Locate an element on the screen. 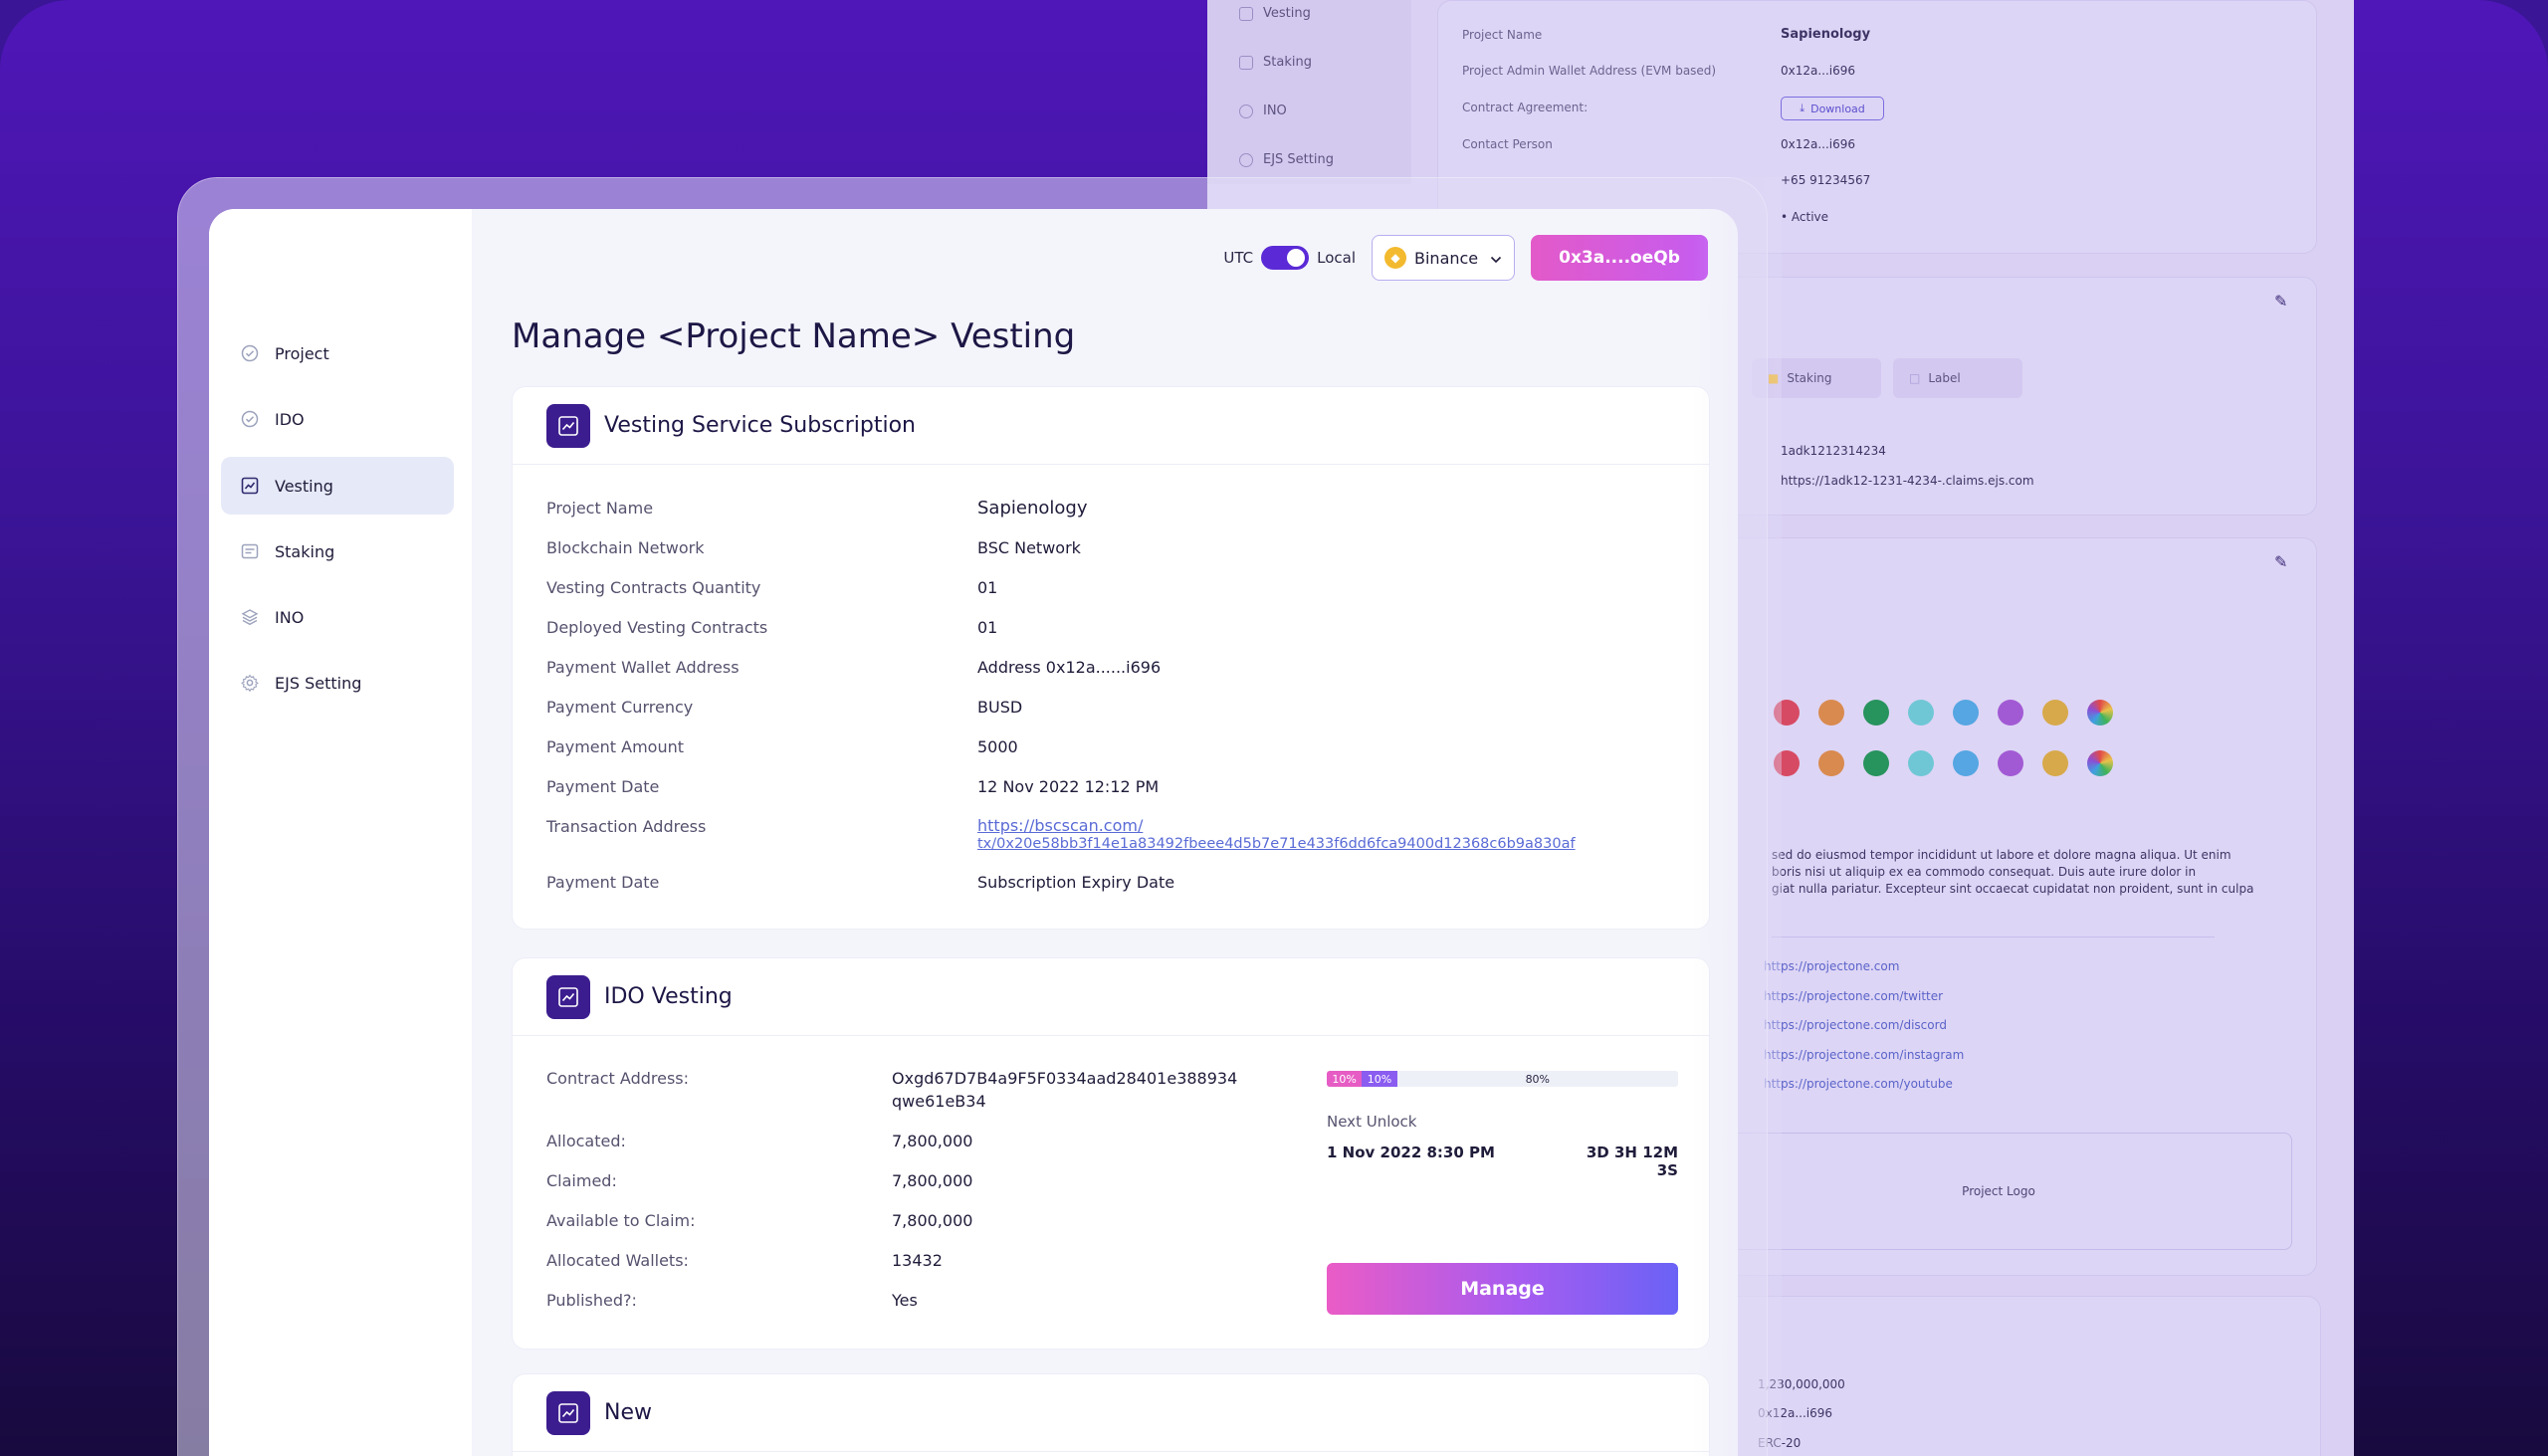 The image size is (2548, 1456). row-value: BUSD is located at coordinates (1000, 707).